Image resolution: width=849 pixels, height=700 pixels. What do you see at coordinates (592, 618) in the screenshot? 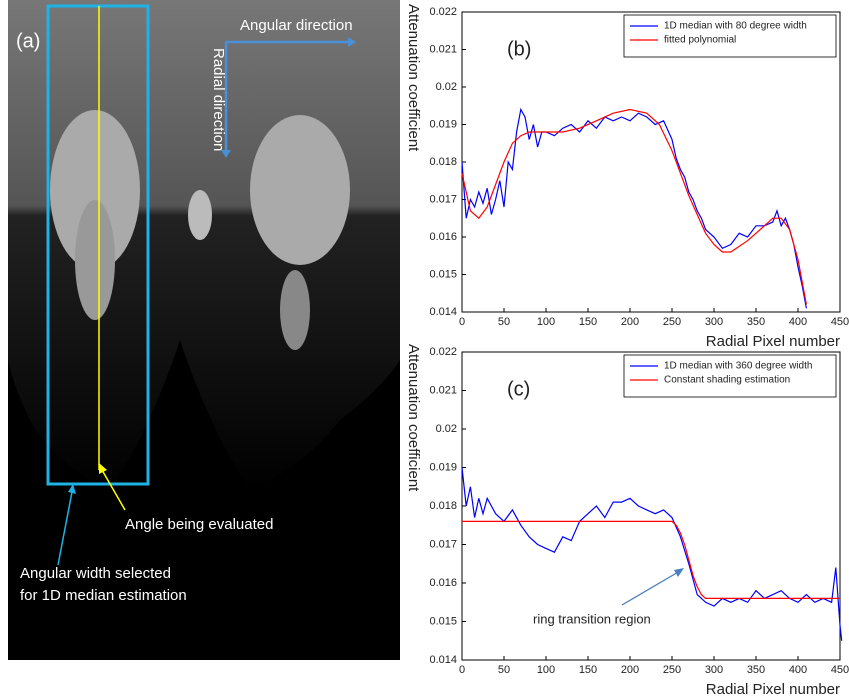
I see `annotation: ring transition region` at bounding box center [592, 618].